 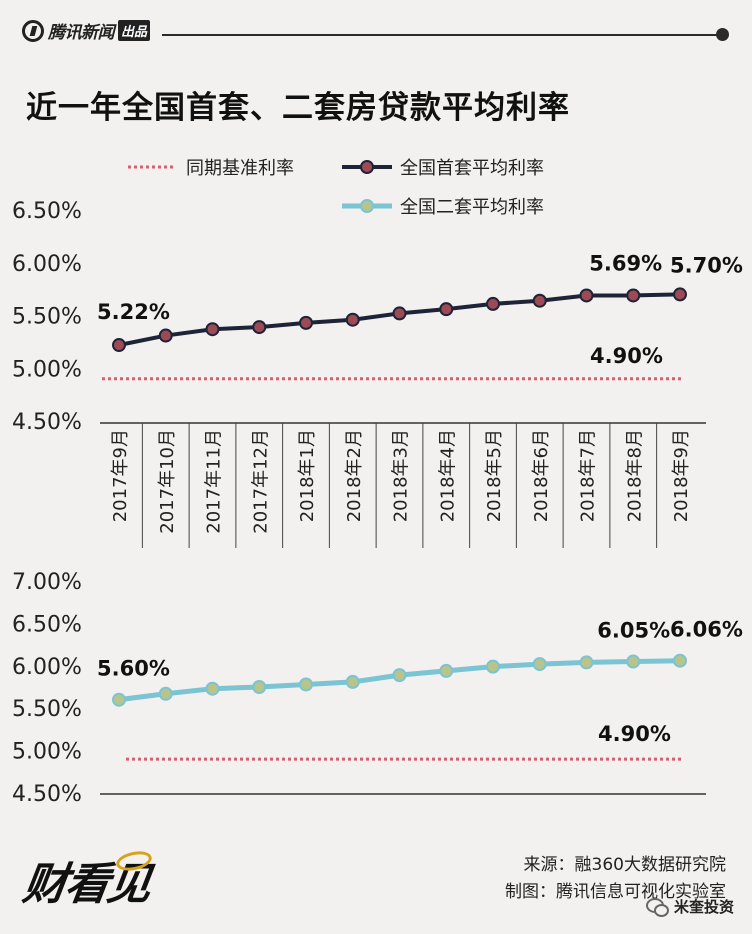 I want to click on value-label: 5.22%, so click(x=133, y=312).